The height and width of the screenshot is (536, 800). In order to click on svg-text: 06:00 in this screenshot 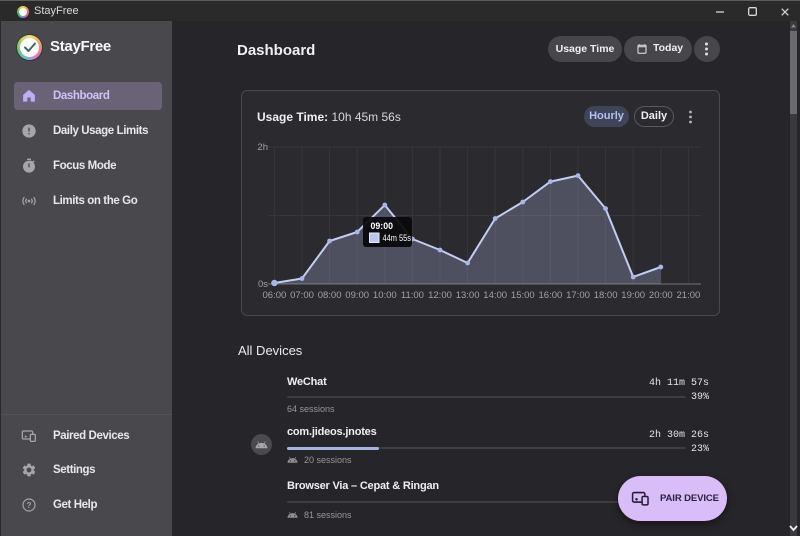, I will do `click(275, 295)`.